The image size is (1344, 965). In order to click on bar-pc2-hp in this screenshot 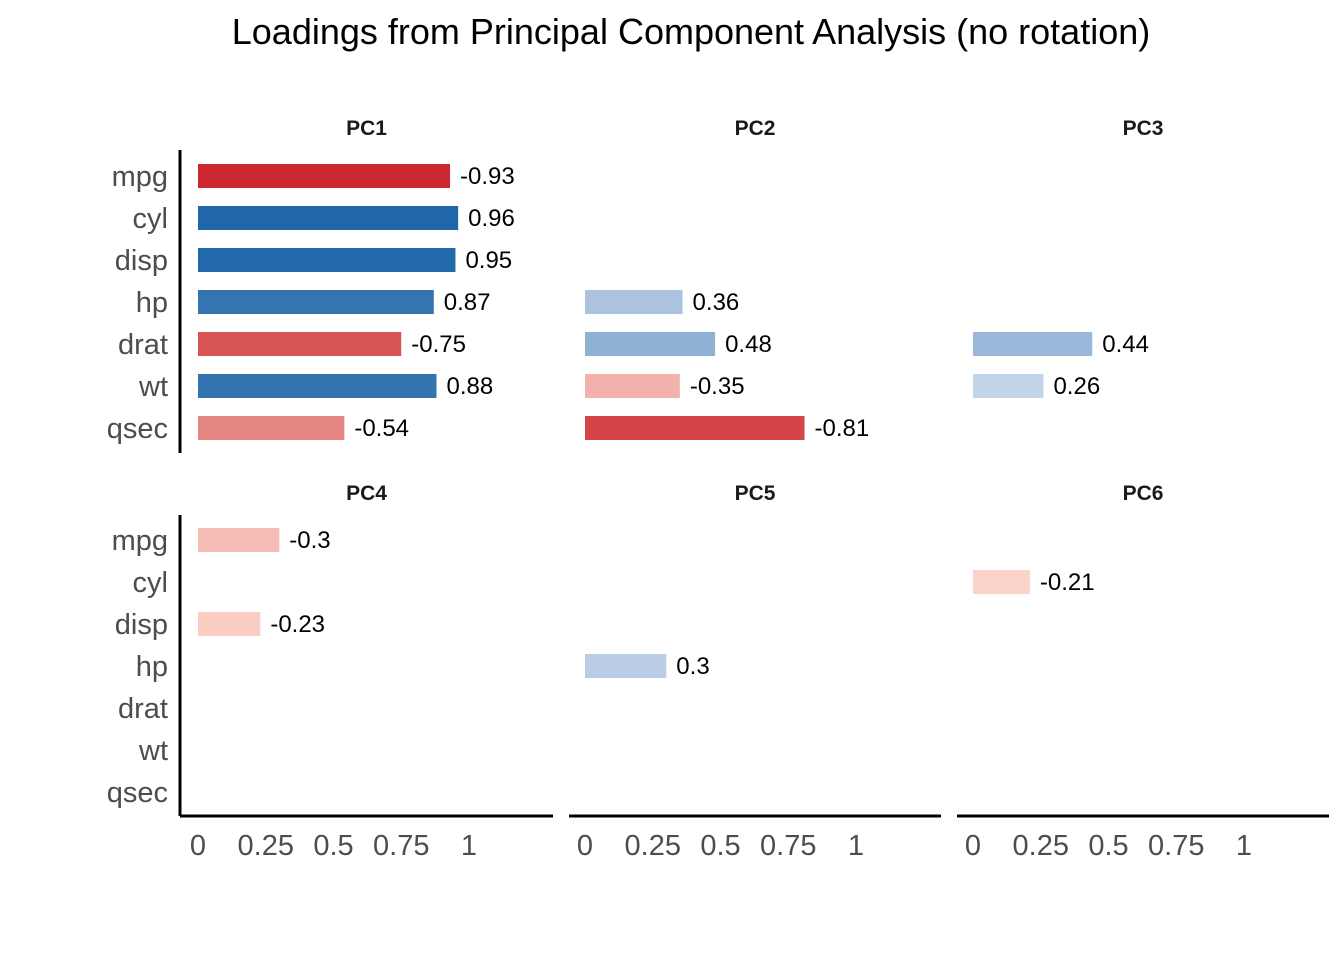, I will do `click(634, 302)`.